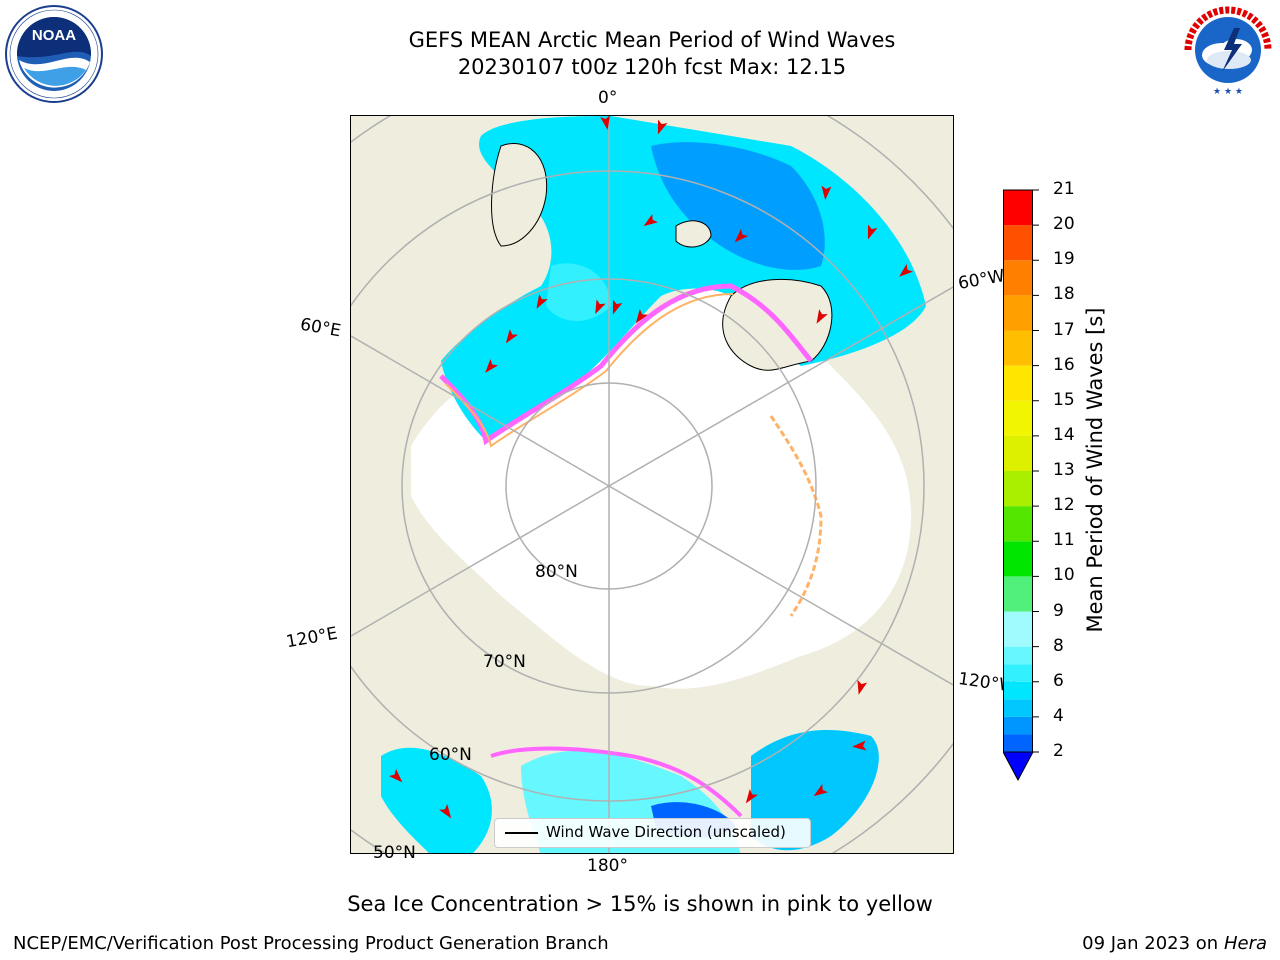  Describe the element at coordinates (1064, 399) in the screenshot. I see `colorbar-tick-label: 15` at that location.